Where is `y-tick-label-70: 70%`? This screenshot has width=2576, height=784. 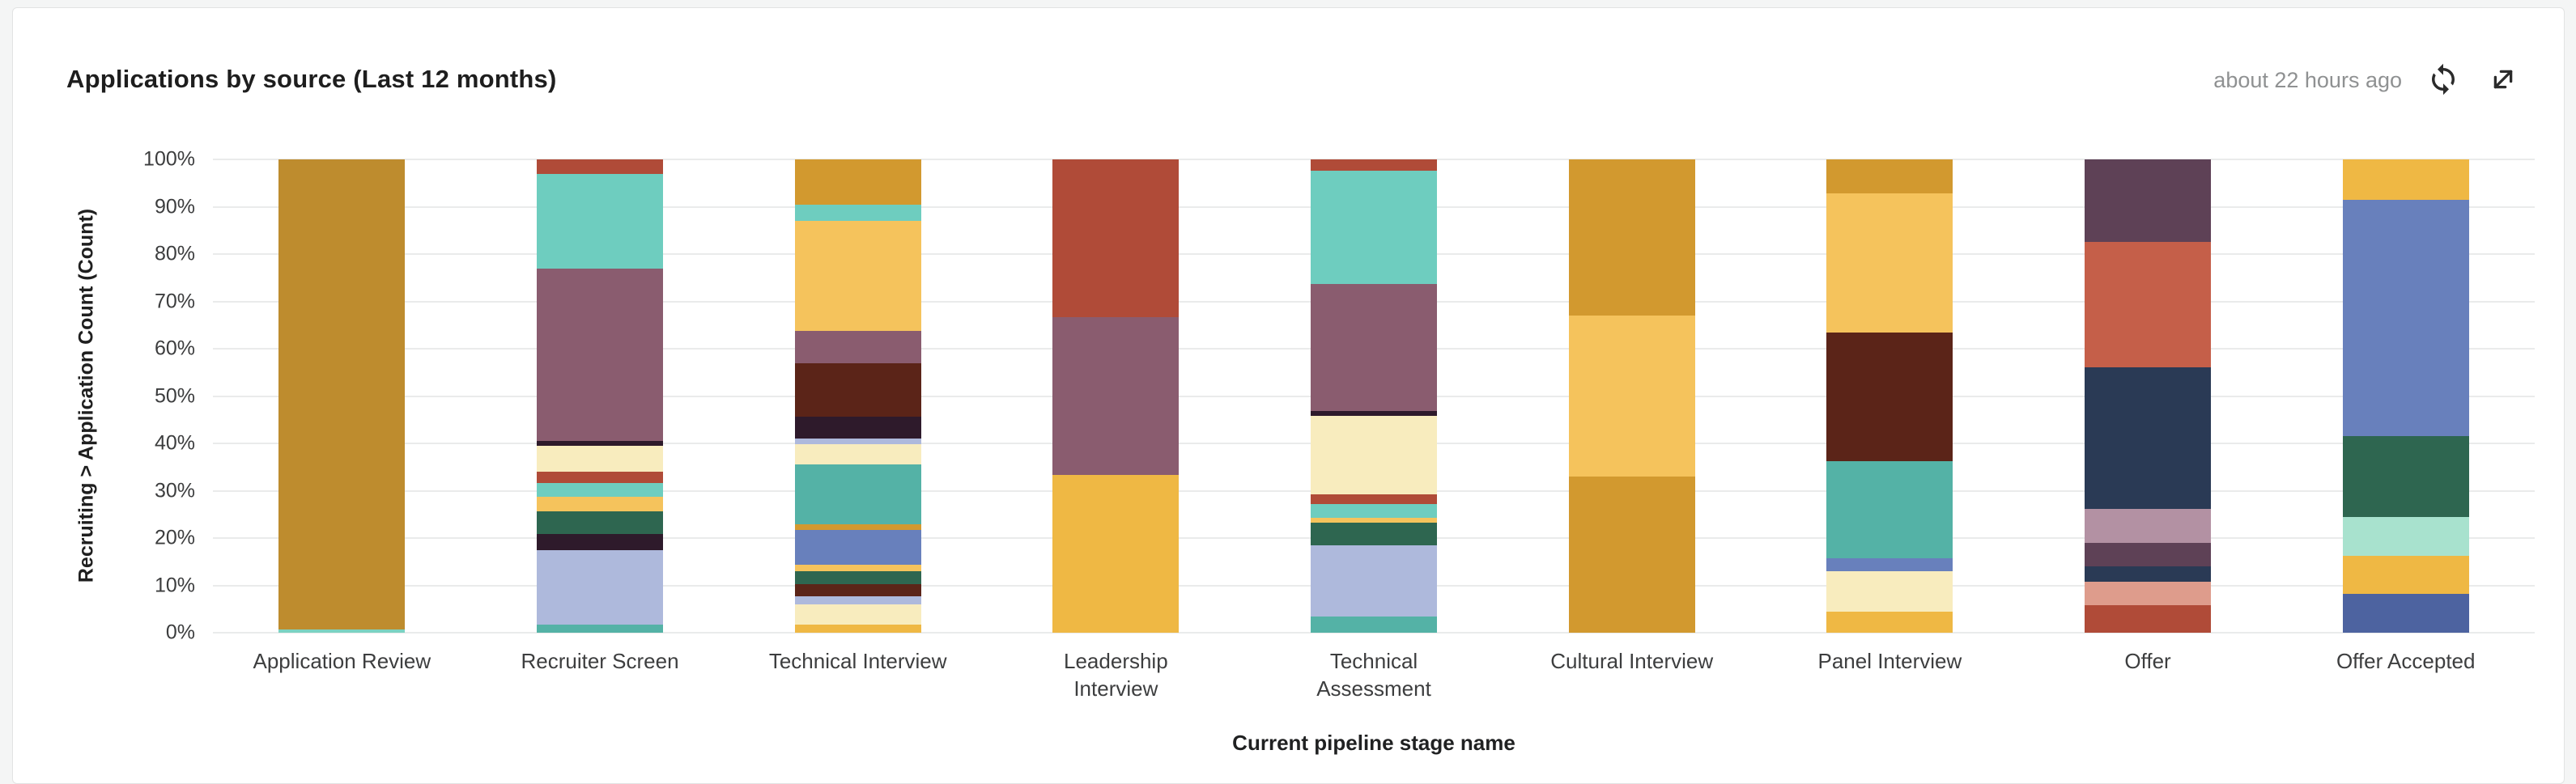
y-tick-label-70: 70% is located at coordinates (174, 301).